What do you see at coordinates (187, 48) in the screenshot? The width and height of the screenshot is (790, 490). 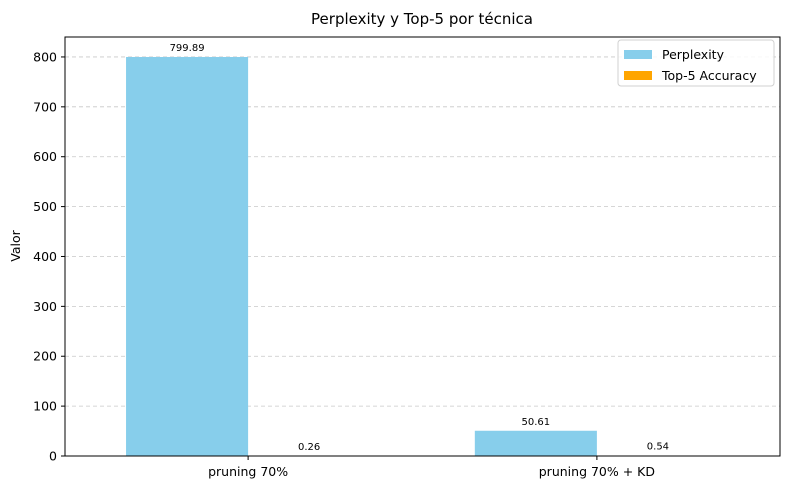 I see `bar-value-label: 799.89` at bounding box center [187, 48].